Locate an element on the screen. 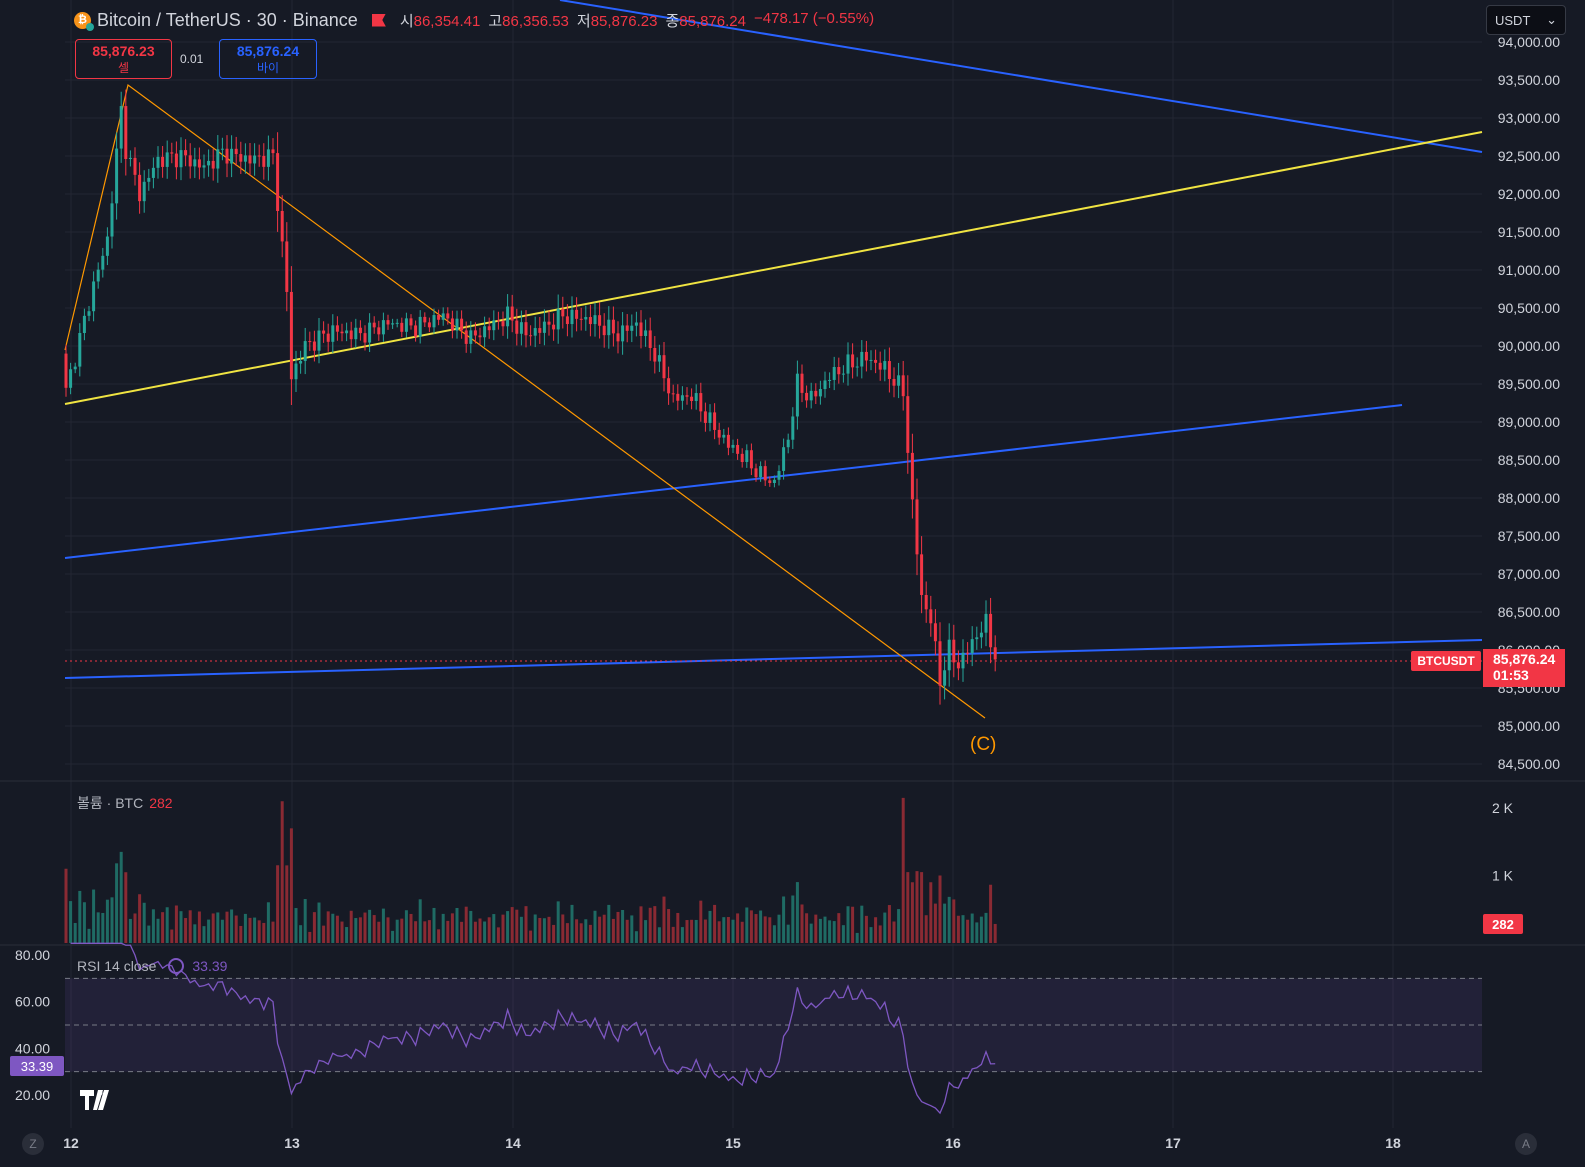 This screenshot has height=1167, width=1585. spread-value: 0.01 is located at coordinates (192, 59).